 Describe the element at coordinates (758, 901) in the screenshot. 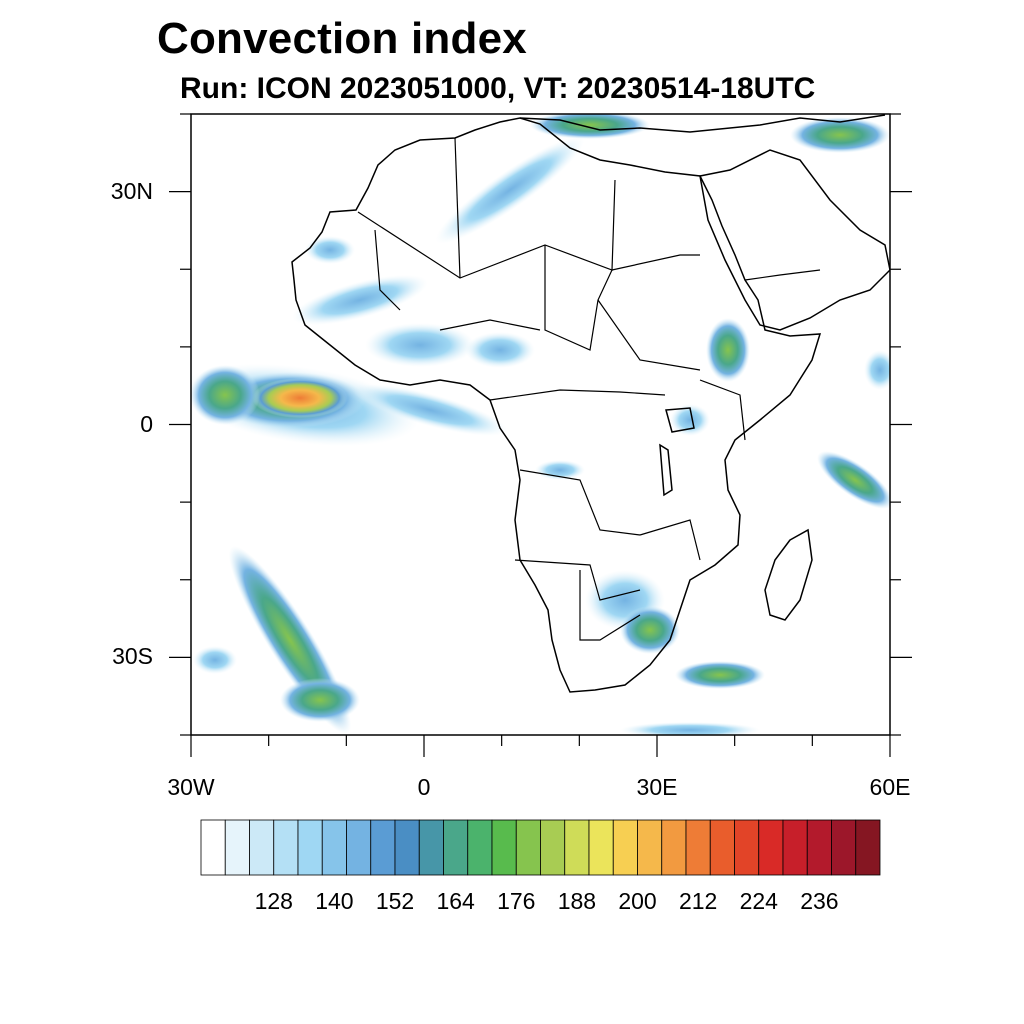

I see `colorbar-label: 224` at that location.